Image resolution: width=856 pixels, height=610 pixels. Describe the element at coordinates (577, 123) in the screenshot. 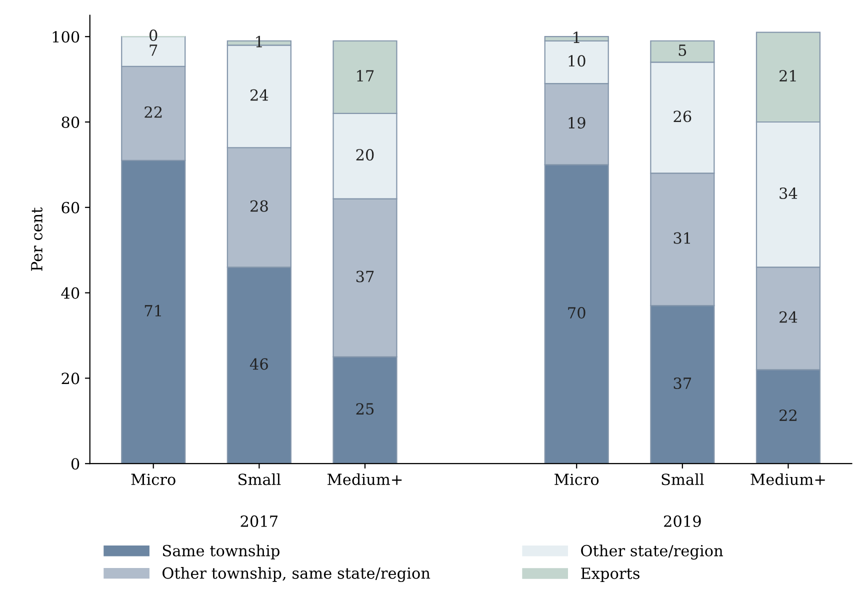

I see `data-label: 19` at that location.